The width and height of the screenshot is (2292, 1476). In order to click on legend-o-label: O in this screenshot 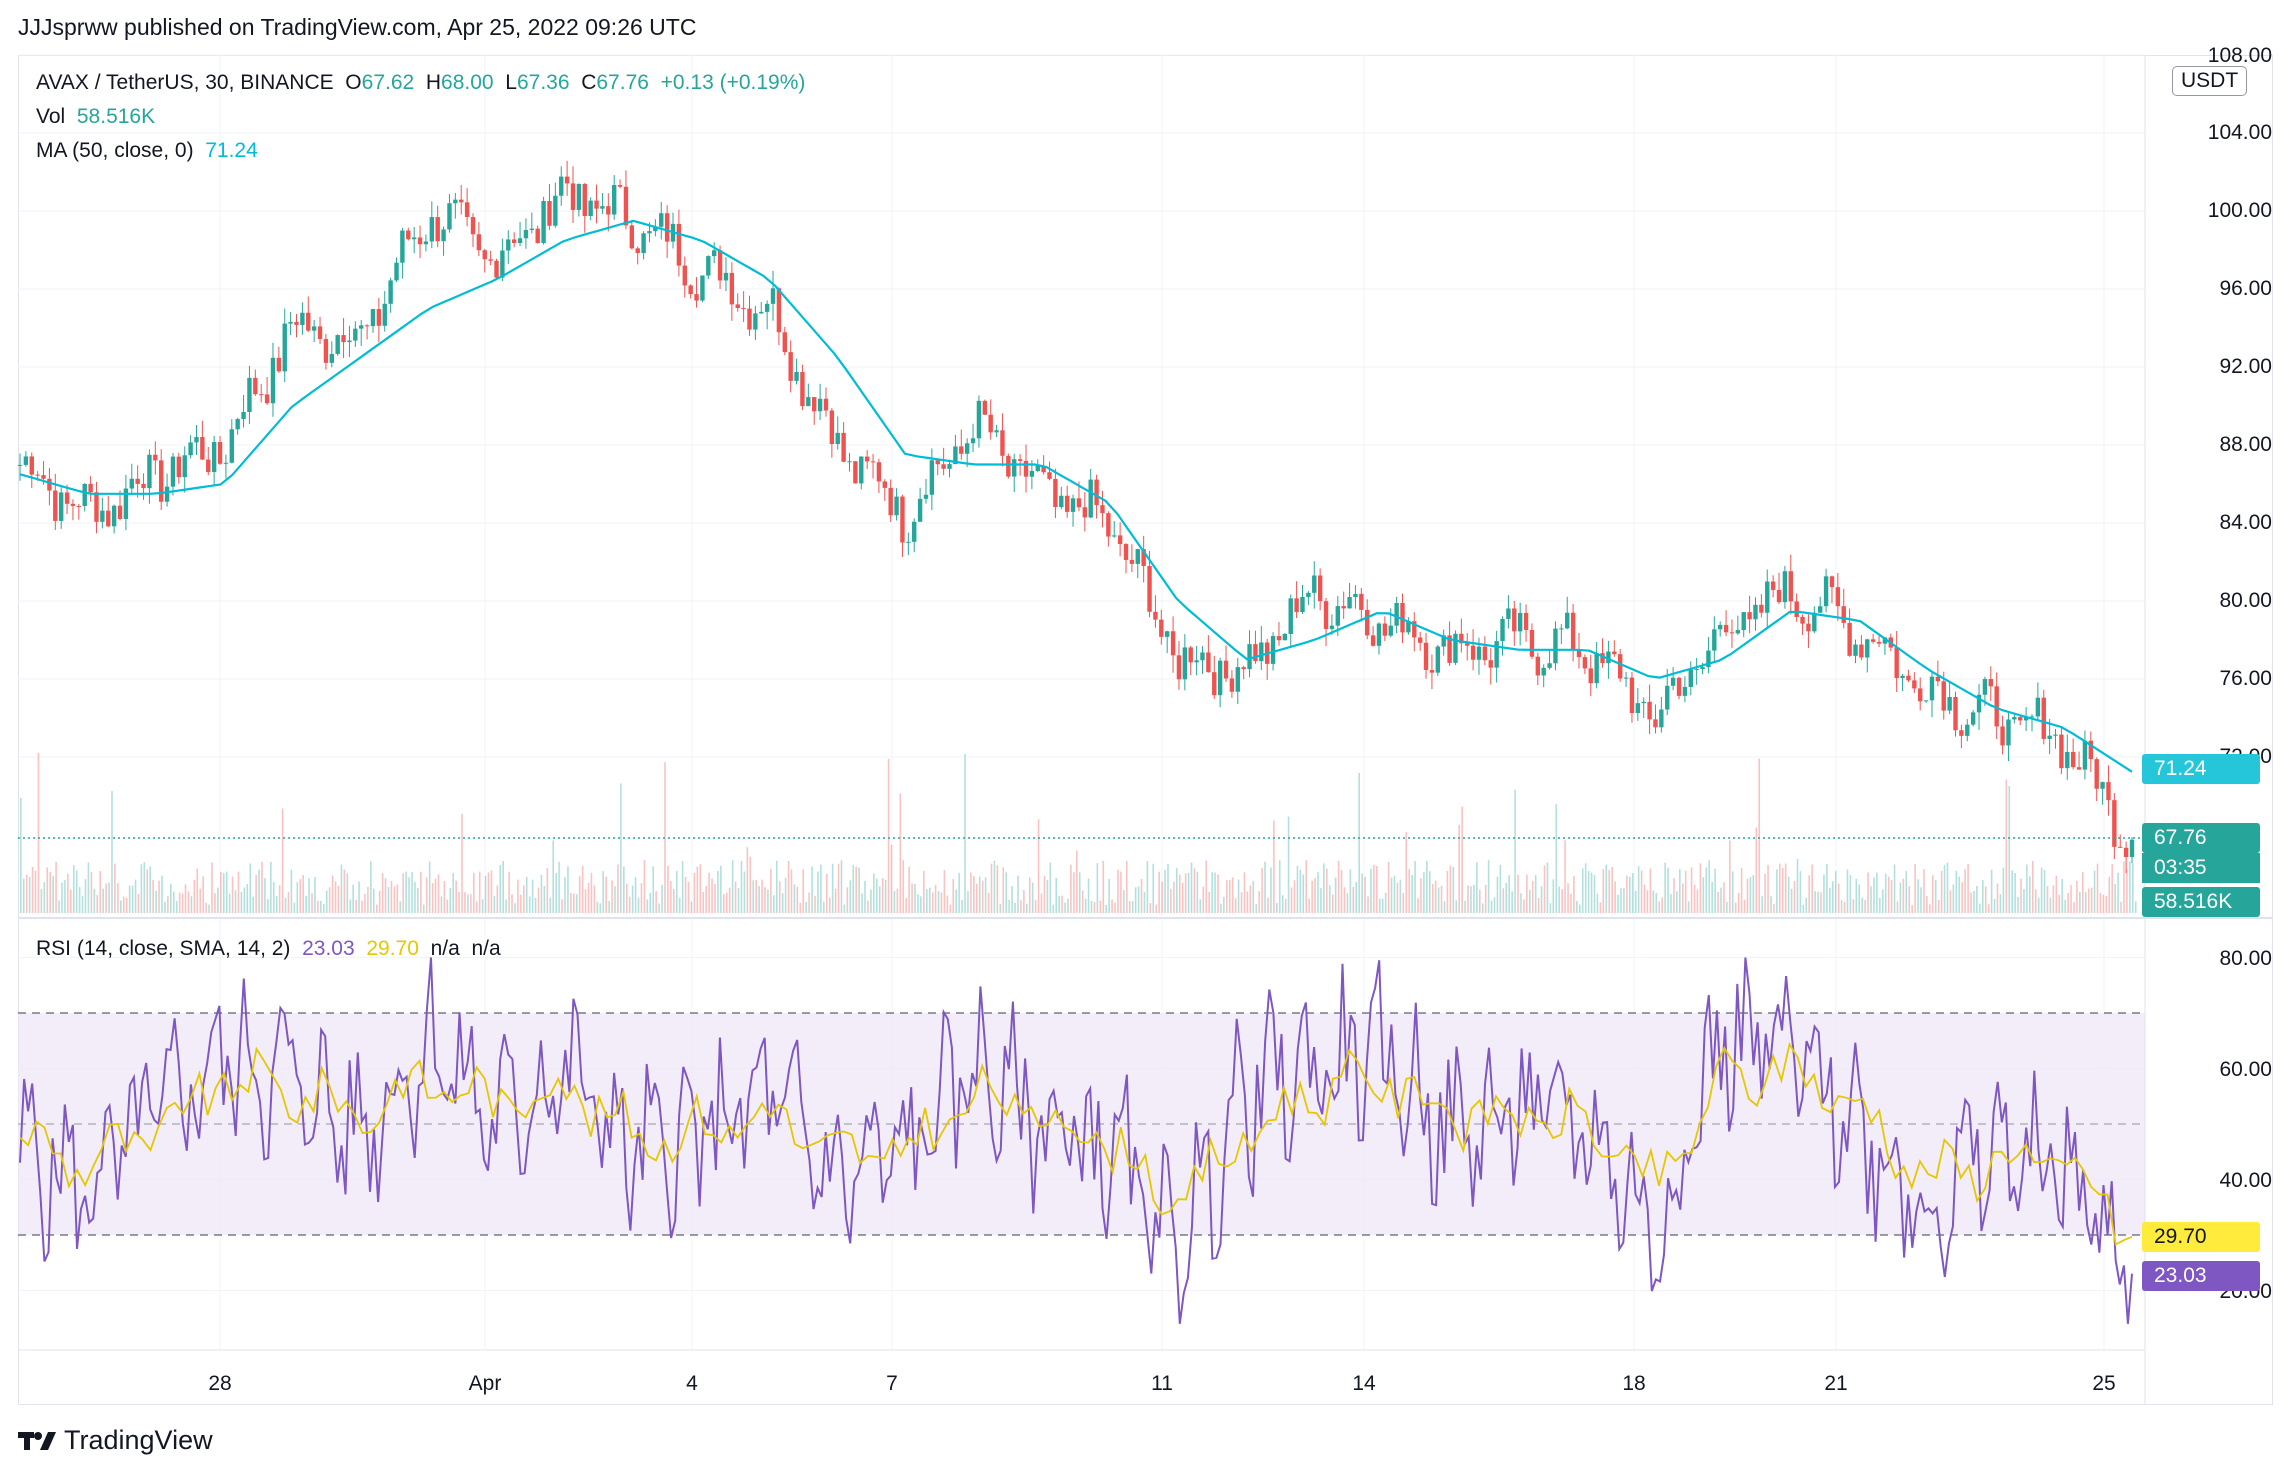, I will do `click(353, 82)`.